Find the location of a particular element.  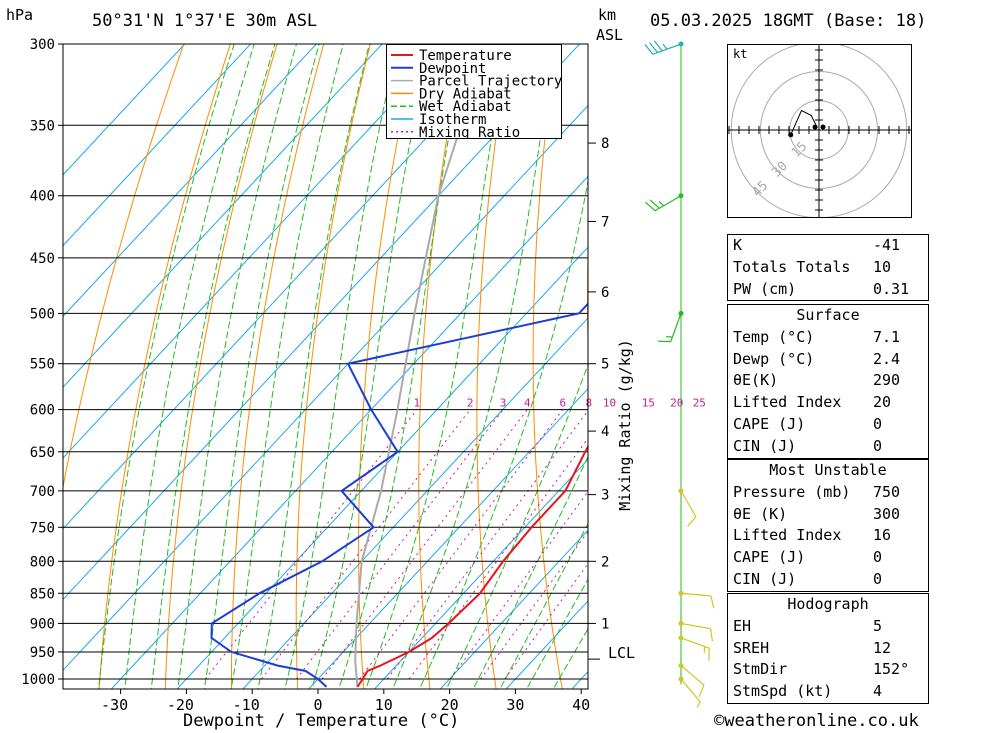

mixing-ratio-tick-label: 6 is located at coordinates (562, 403).